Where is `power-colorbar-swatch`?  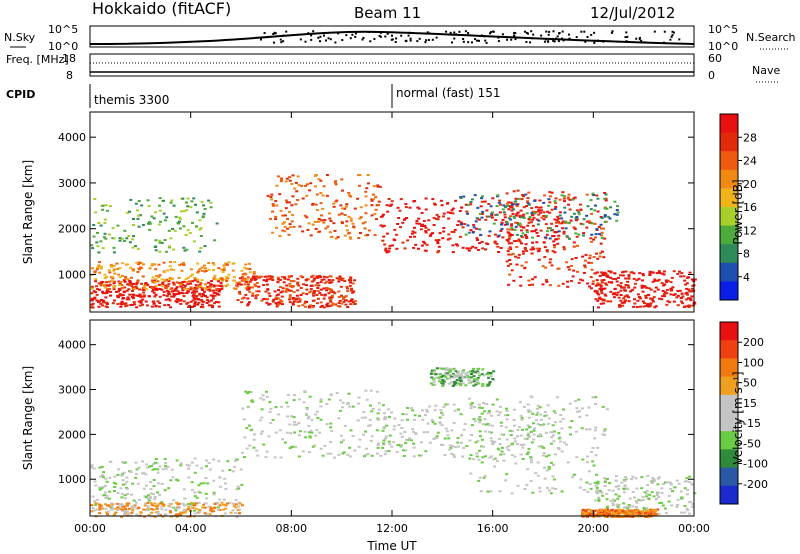 power-colorbar-swatch is located at coordinates (729, 291).